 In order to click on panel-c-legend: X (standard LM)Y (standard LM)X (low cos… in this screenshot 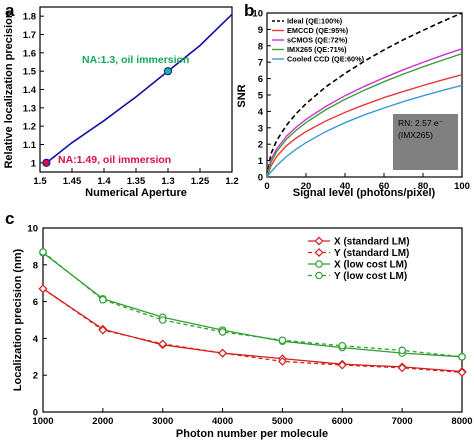, I will do `click(359, 259)`.